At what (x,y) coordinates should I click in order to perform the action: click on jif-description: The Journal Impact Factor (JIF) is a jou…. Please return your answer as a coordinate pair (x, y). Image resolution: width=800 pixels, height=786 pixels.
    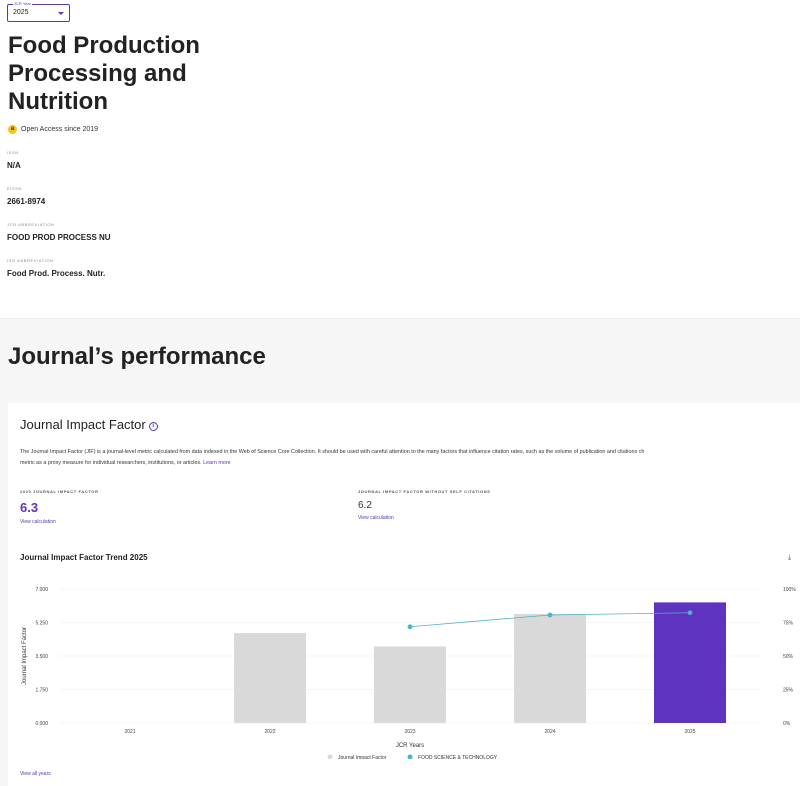
    Looking at the image, I should click on (410, 458).